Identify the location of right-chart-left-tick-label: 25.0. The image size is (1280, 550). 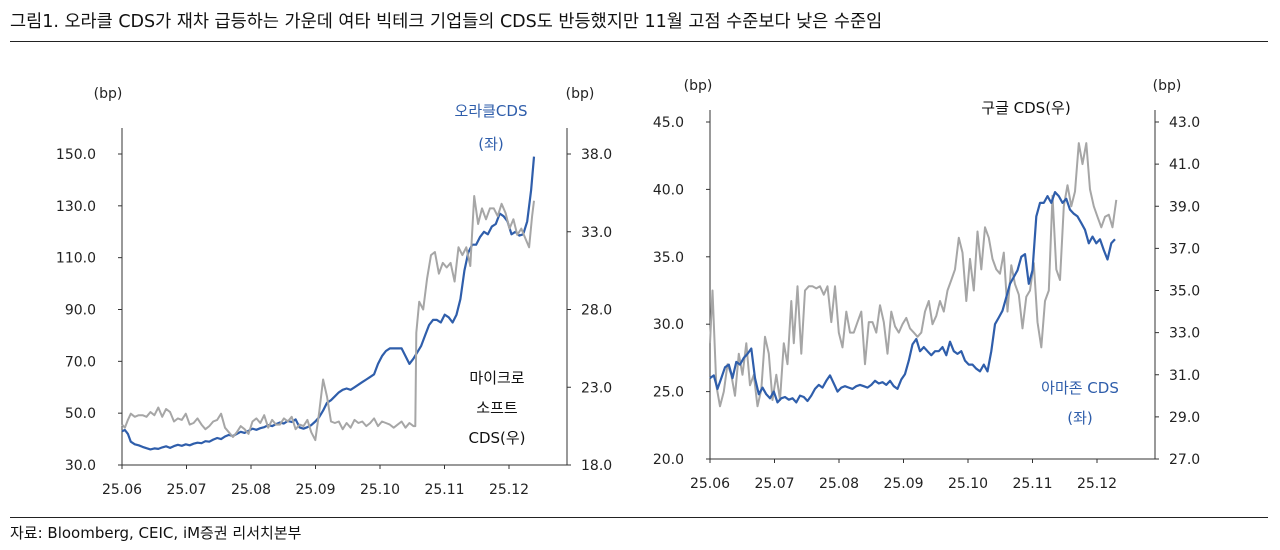
(668, 393).